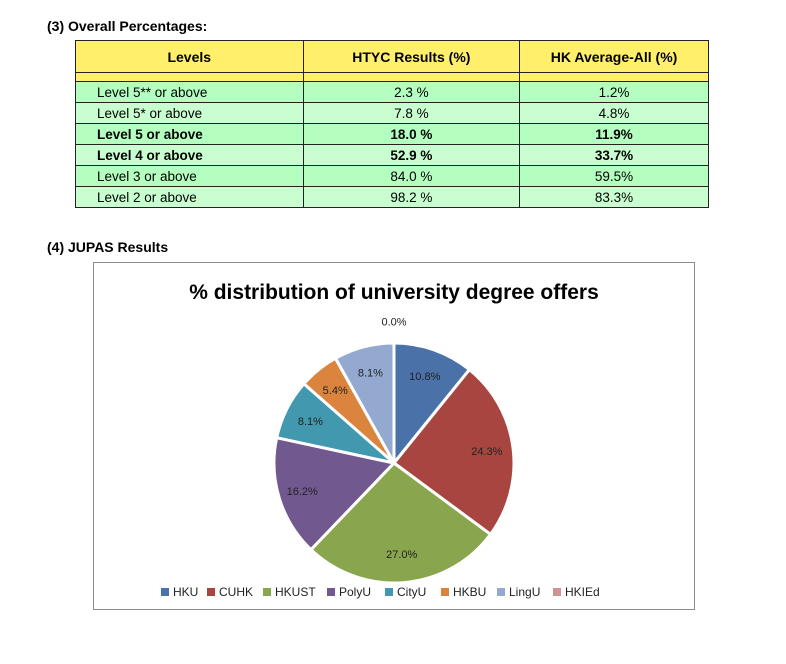 This screenshot has height=664, width=786. I want to click on header-htyc-results: HTYC Results (%), so click(411, 56).